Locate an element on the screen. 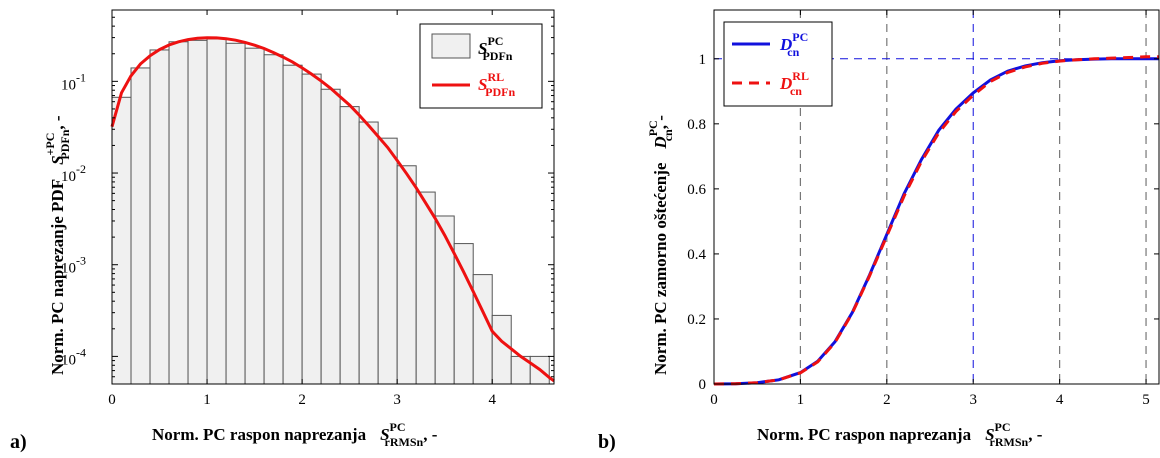 This screenshot has height=458, width=1160. y-tick-label: 0.4 is located at coordinates (696, 255).